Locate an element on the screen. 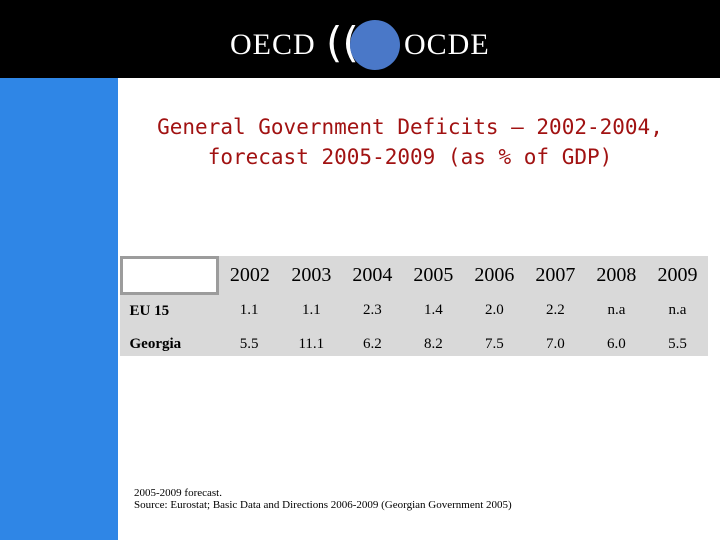 The width and height of the screenshot is (720, 540). logo-globe-icon is located at coordinates (375, 45).